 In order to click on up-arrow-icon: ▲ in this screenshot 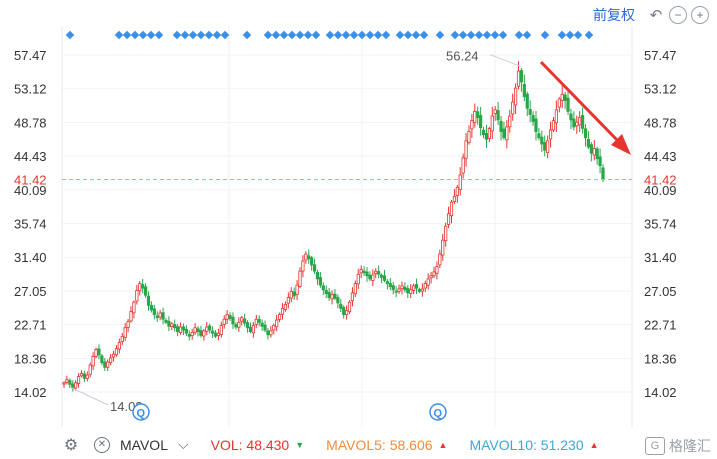, I will do `click(443, 444)`.